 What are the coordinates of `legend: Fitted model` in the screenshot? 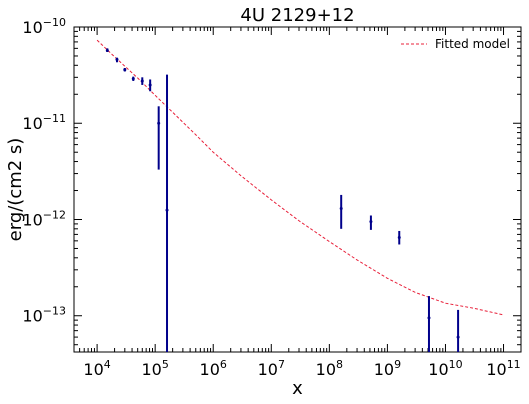 It's located at (455, 44).